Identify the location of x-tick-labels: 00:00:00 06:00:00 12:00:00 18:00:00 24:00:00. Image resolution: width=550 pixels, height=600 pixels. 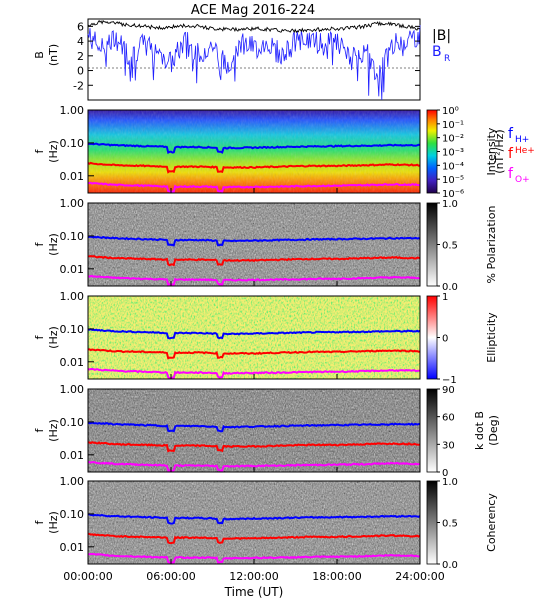
(253, 576).